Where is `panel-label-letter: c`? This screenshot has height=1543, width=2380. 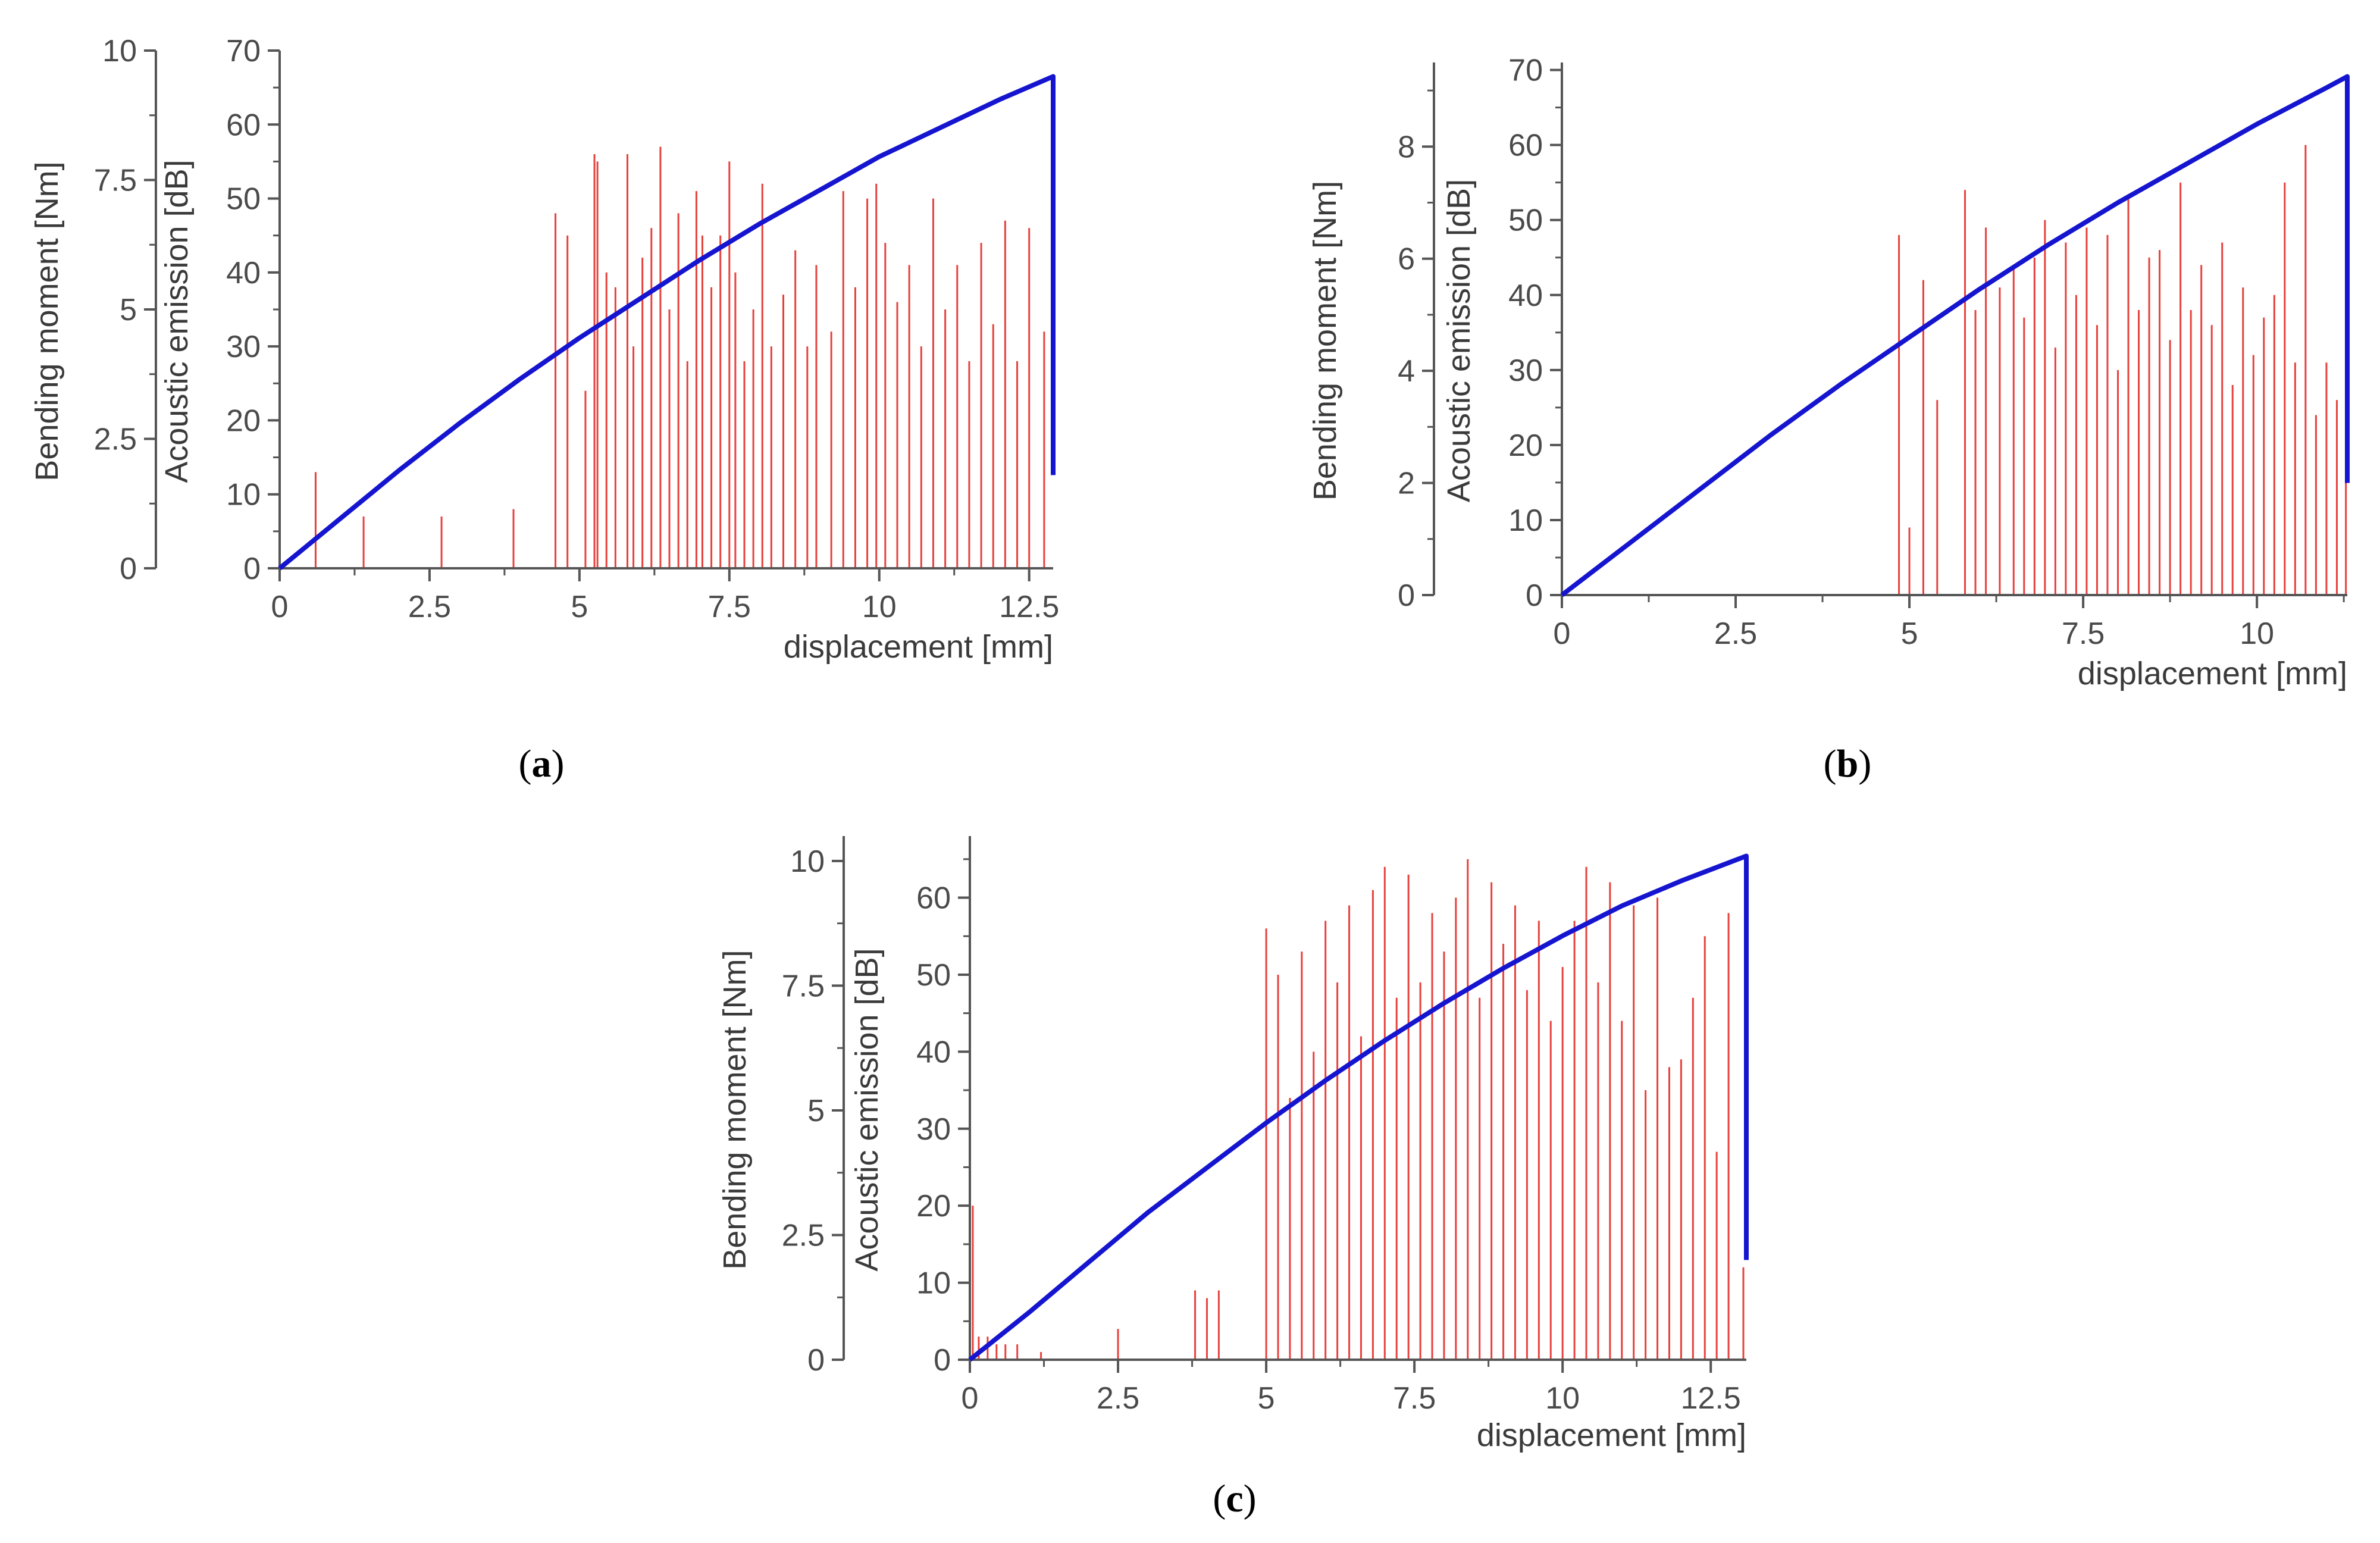
panel-label-letter: c is located at coordinates (1234, 1498).